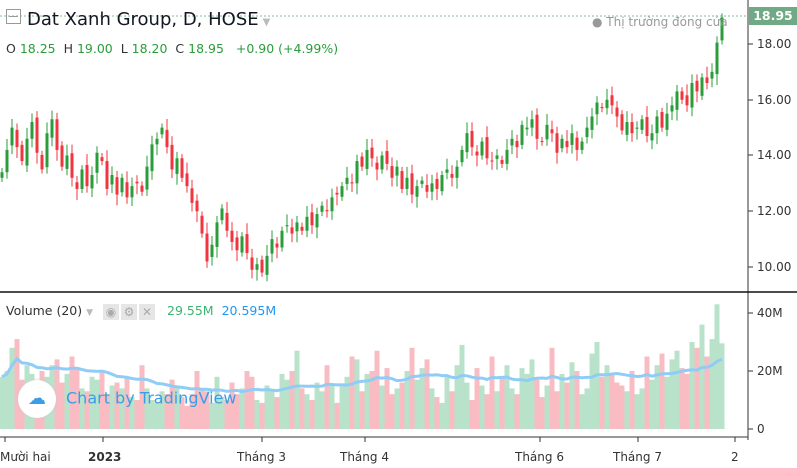  Describe the element at coordinates (13, 16) in the screenshot. I see `collapse-icon` at that location.